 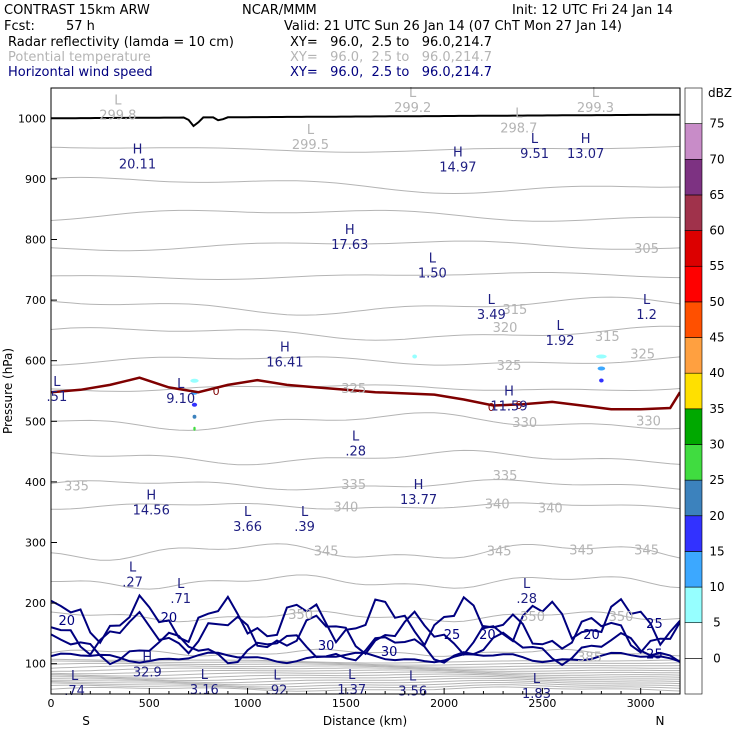 What do you see at coordinates (35, 361) in the screenshot?
I see `y-tick-label: 600` at bounding box center [35, 361].